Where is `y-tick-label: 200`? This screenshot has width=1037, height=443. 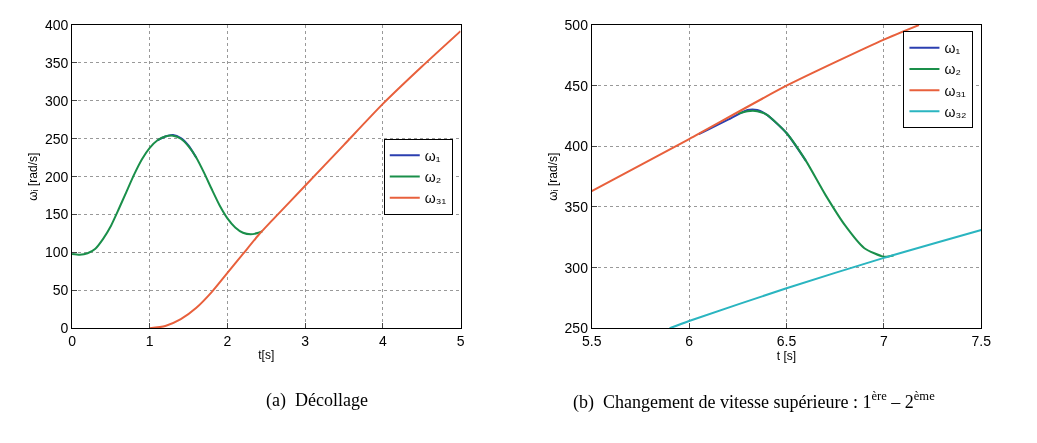 y-tick-label: 200 is located at coordinates (56, 176).